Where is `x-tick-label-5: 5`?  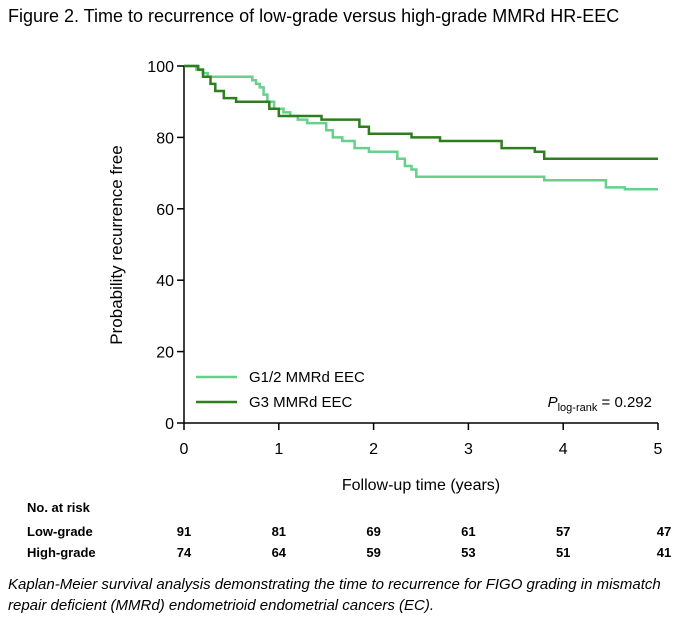 x-tick-label-5: 5 is located at coordinates (658, 449).